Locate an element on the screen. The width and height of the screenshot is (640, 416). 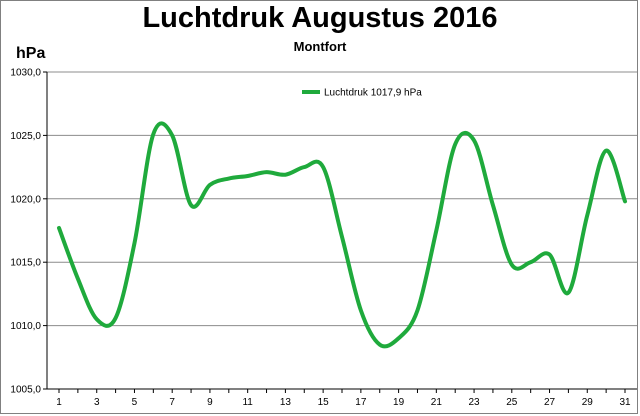
y-tick-label: 1015,0 is located at coordinates (25, 263).